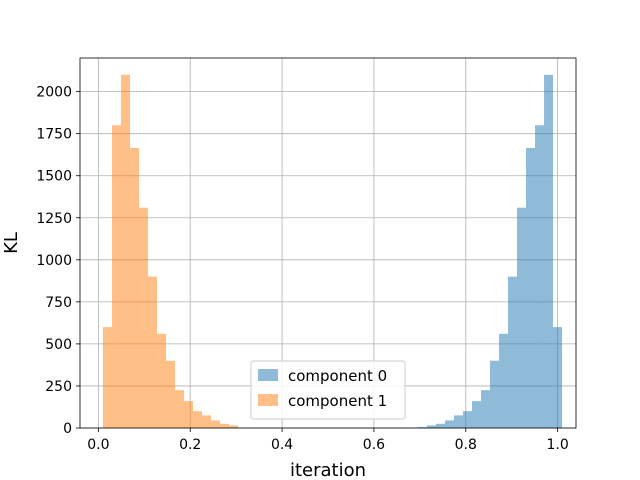 The width and height of the screenshot is (640, 480). Describe the element at coordinates (557, 445) in the screenshot. I see `x-tick-label-5: 1.0` at that location.